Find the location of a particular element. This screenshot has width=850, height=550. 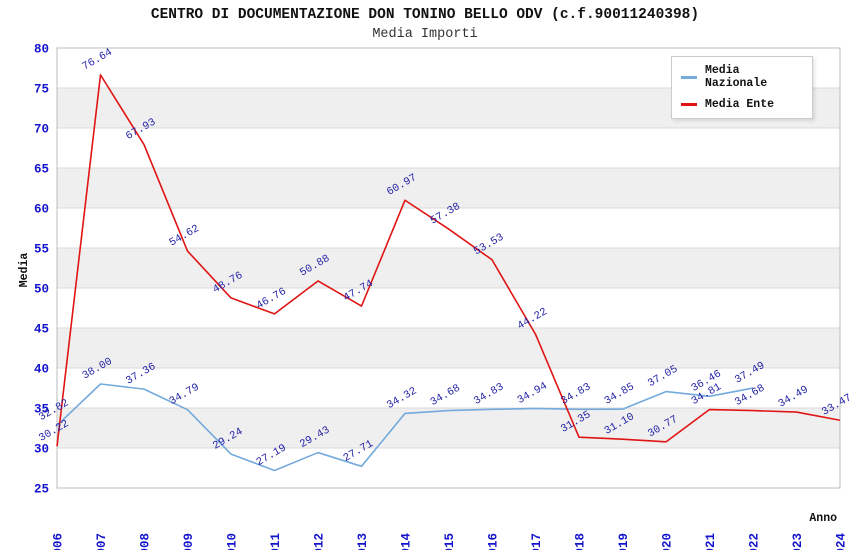

x-tick-label: 2015 is located at coordinates (450, 541).